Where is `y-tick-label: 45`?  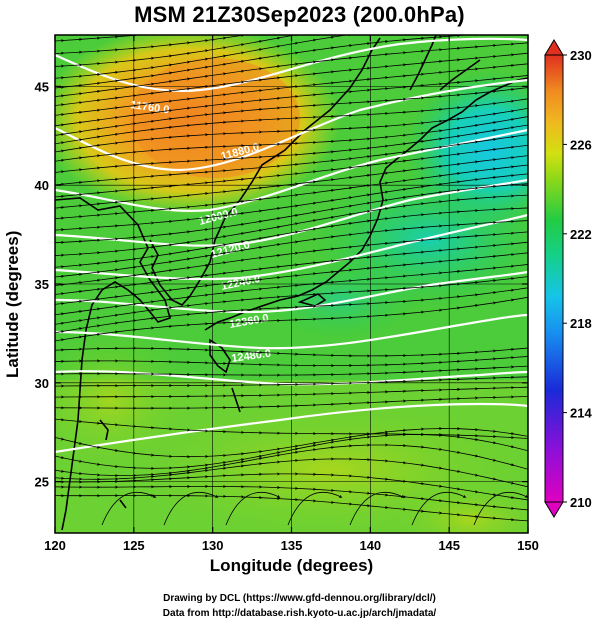 y-tick-label: 45 is located at coordinates (42, 86).